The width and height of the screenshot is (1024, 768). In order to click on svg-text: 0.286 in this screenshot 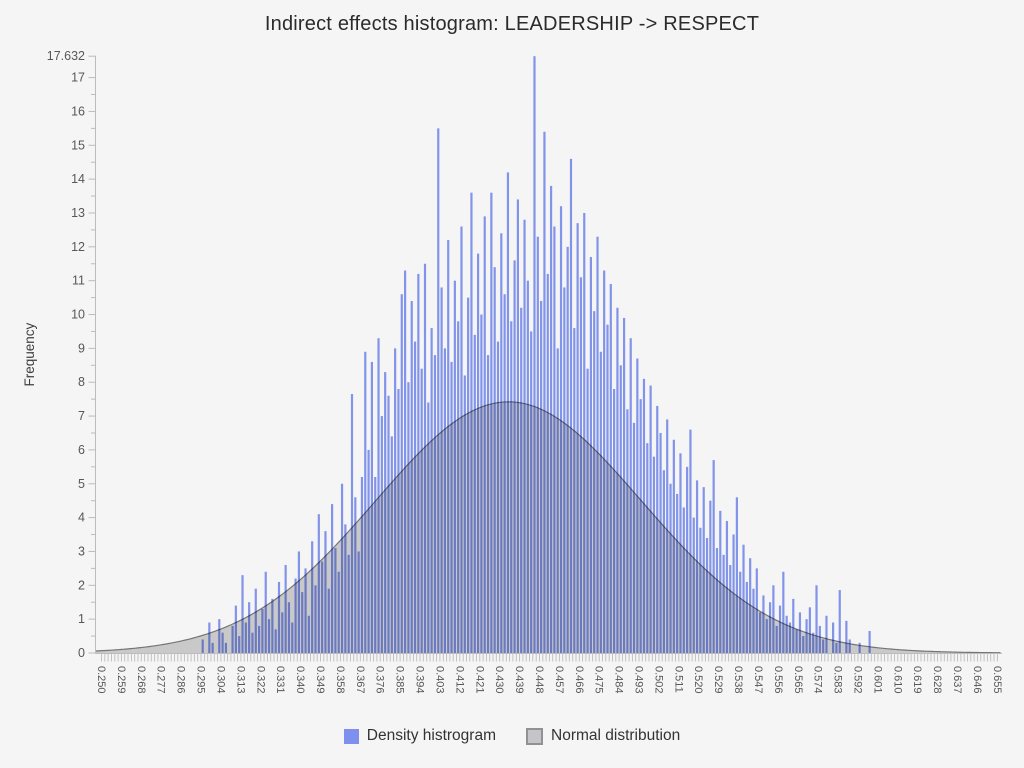, I will do `click(181, 680)`.